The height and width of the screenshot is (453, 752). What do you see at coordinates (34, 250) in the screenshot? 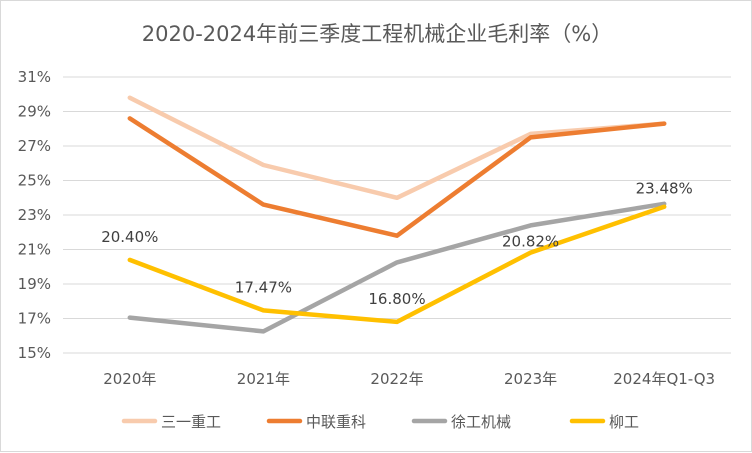
I see `y-tick-label: 21%` at bounding box center [34, 250].